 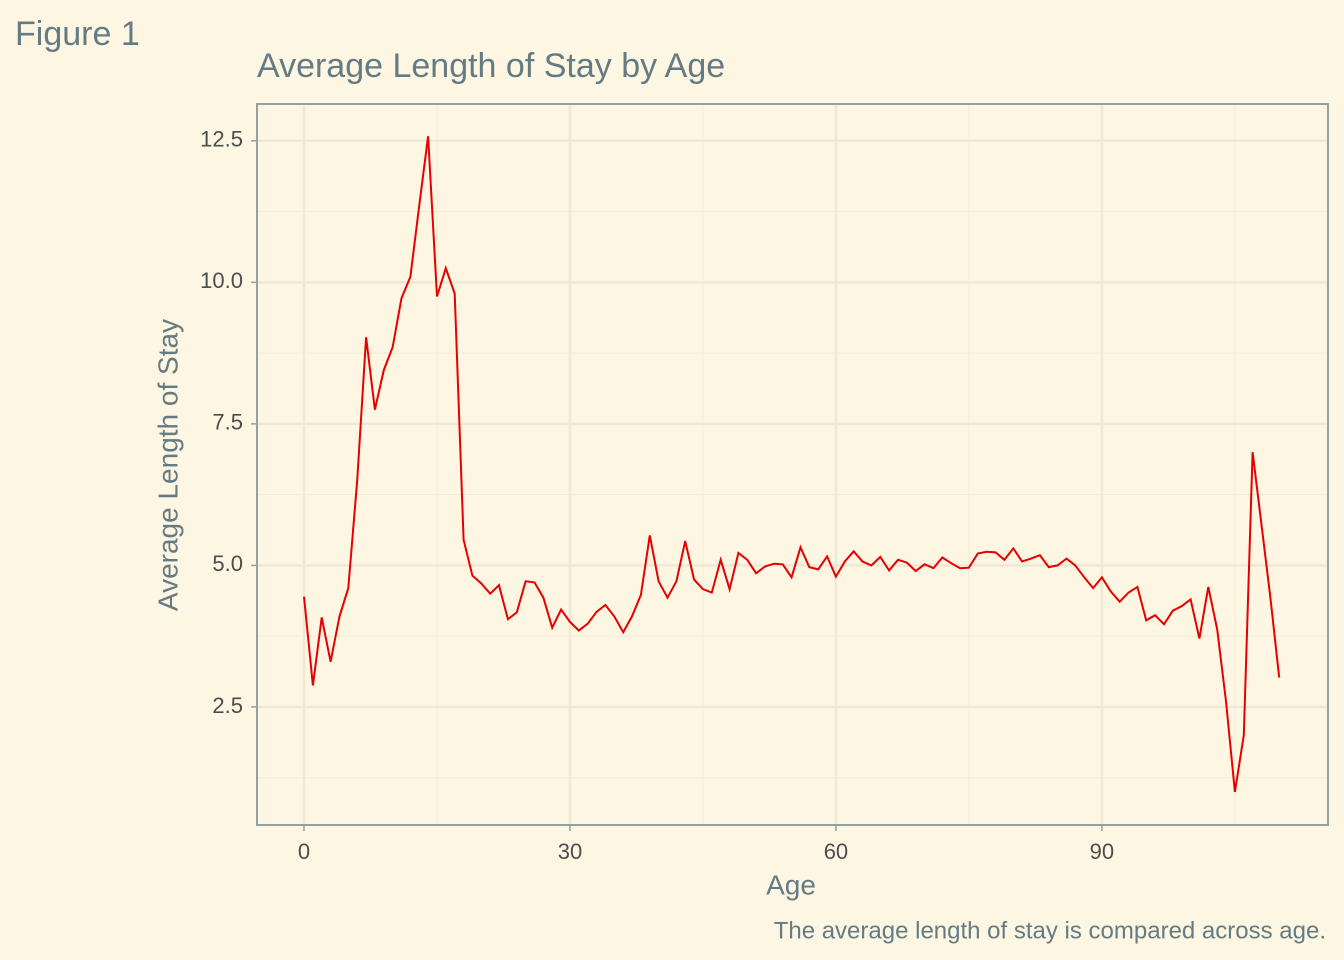 What do you see at coordinates (221, 139) in the screenshot?
I see `y-tick-label: 12.5` at bounding box center [221, 139].